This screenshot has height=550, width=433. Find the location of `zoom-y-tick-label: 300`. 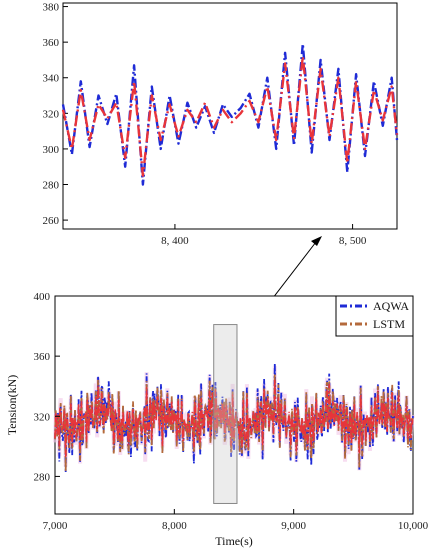

zoom-y-tick-label: 300 is located at coordinates (51, 150).